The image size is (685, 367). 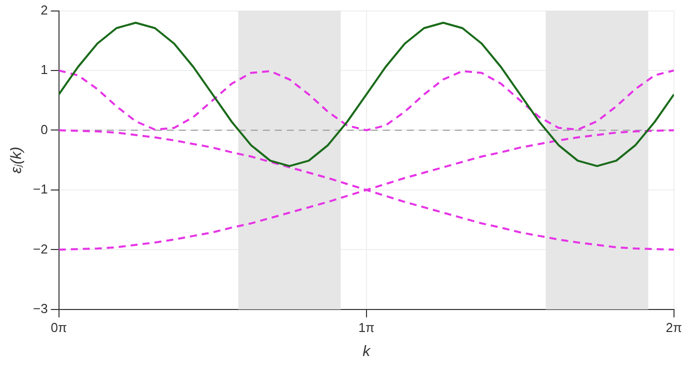 What do you see at coordinates (17, 160) in the screenshot?
I see `y-axis-title: εⱼ(k)` at bounding box center [17, 160].